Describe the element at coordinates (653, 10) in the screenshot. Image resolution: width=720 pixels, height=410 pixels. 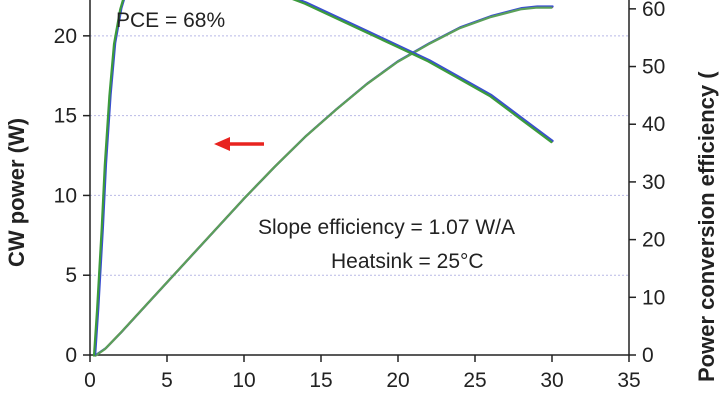
I see `y-right-tick-label: 60` at that location.